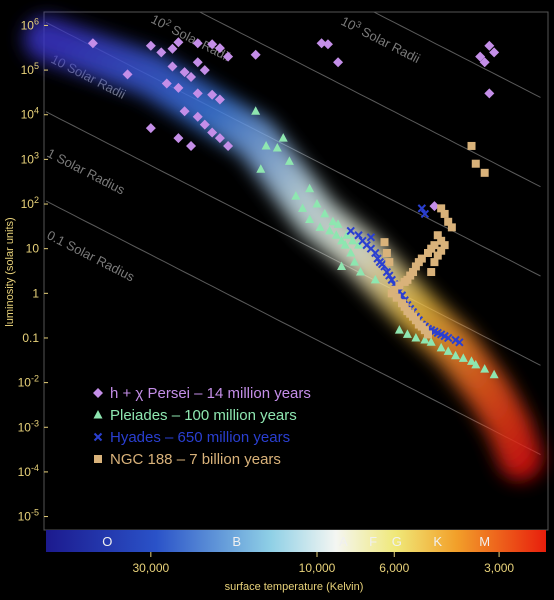 This screenshot has height=600, width=554. I want to click on y-tick-label: 0.1, so click(30, 338).